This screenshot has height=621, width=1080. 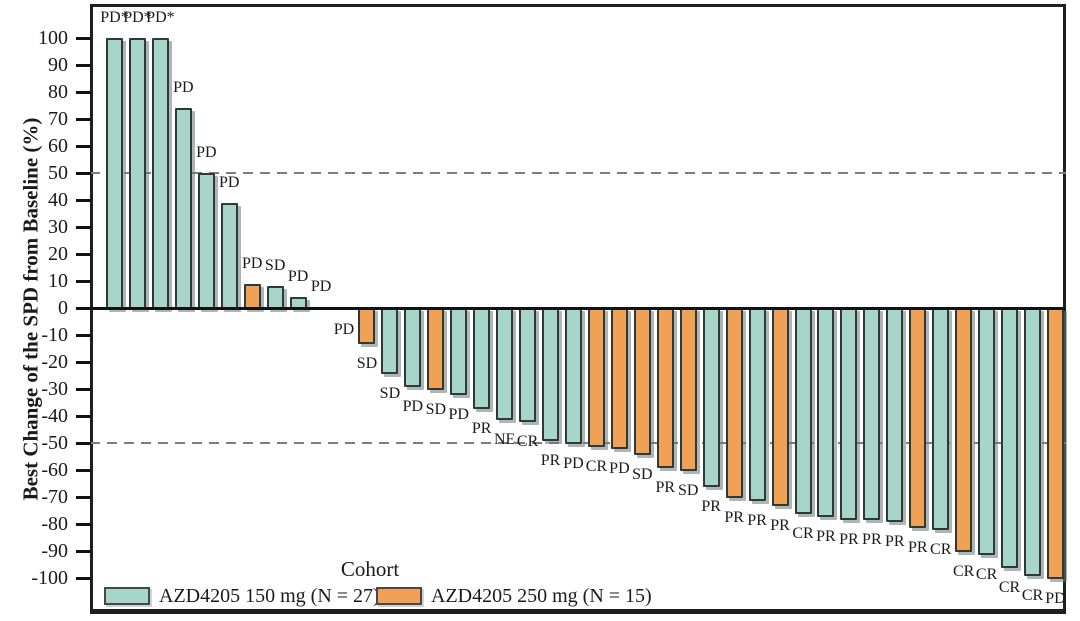 What do you see at coordinates (127, 596) in the screenshot?
I see `legend-swatch-150mg` at bounding box center [127, 596].